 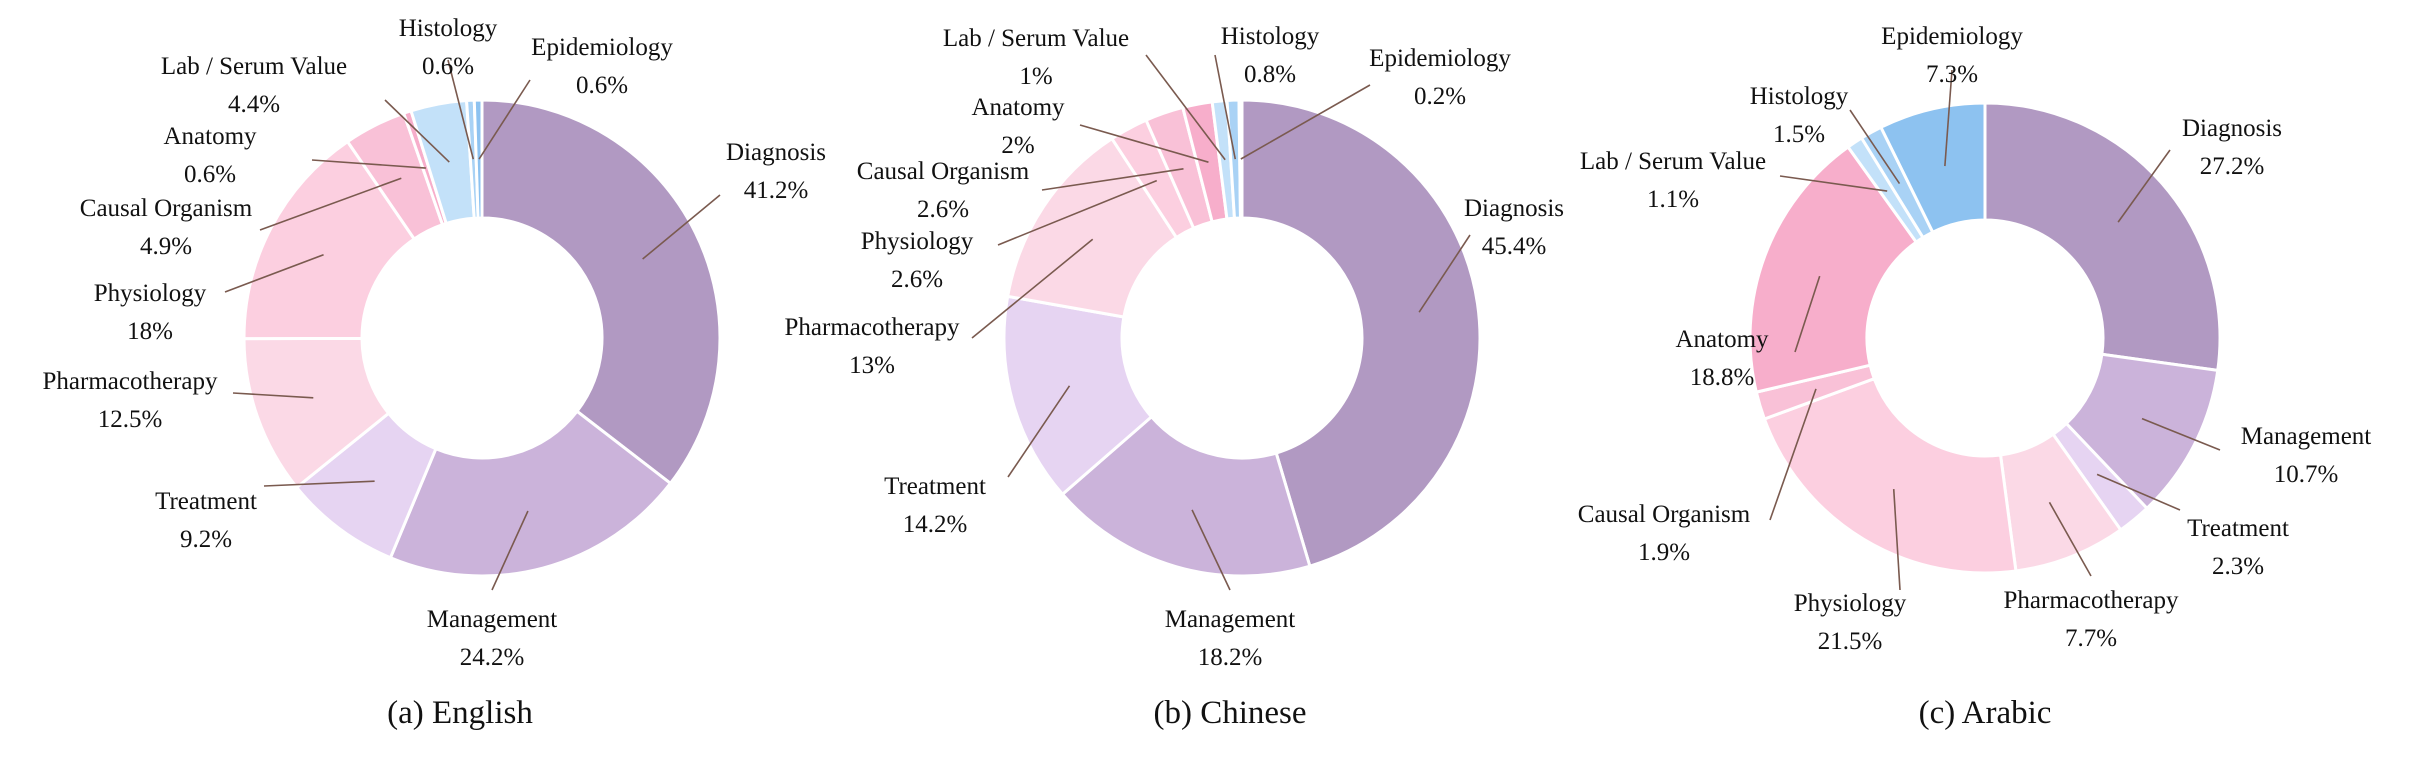 What do you see at coordinates (935, 524) in the screenshot?
I see `slice-value-treatment: 14.2%` at bounding box center [935, 524].